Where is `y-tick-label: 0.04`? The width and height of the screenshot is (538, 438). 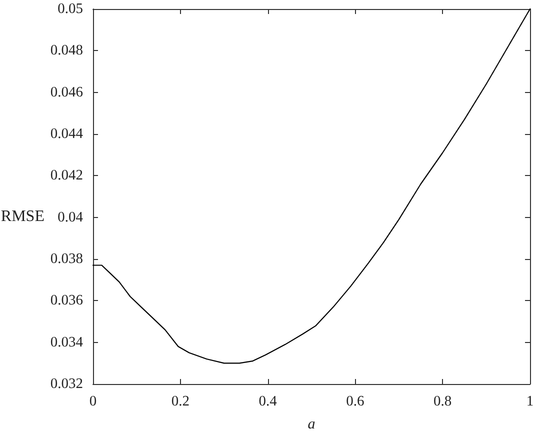 y-tick-label: 0.04 is located at coordinates (71, 217).